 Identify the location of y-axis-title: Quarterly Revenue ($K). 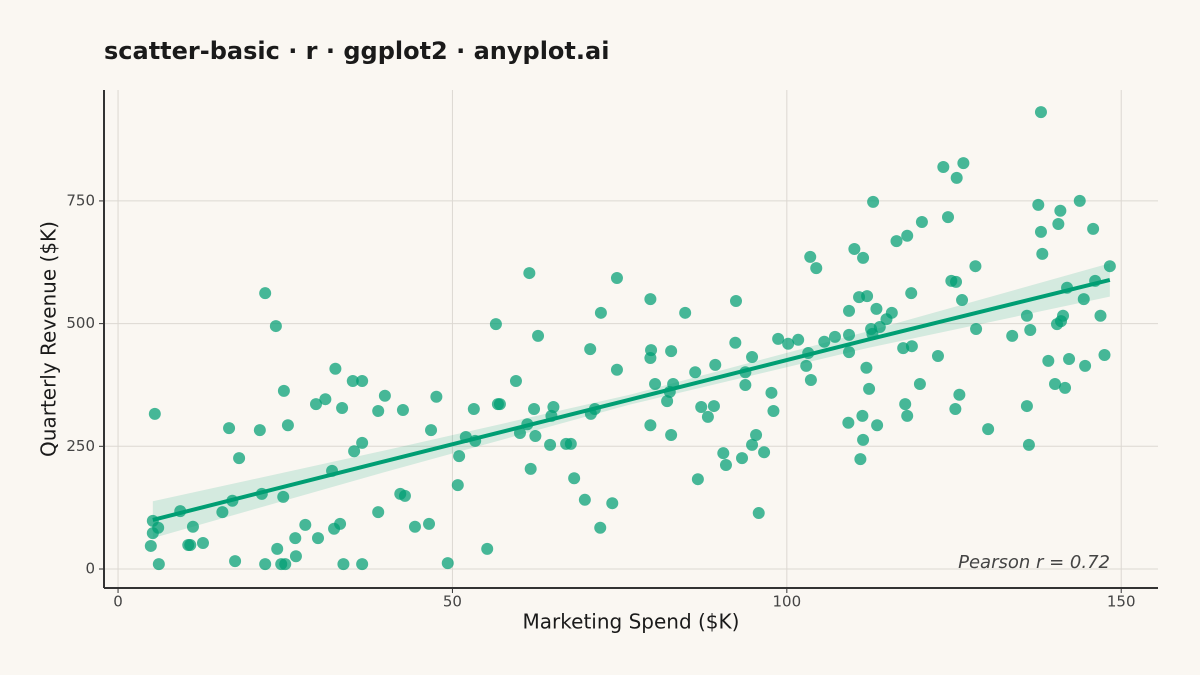
(49, 339).